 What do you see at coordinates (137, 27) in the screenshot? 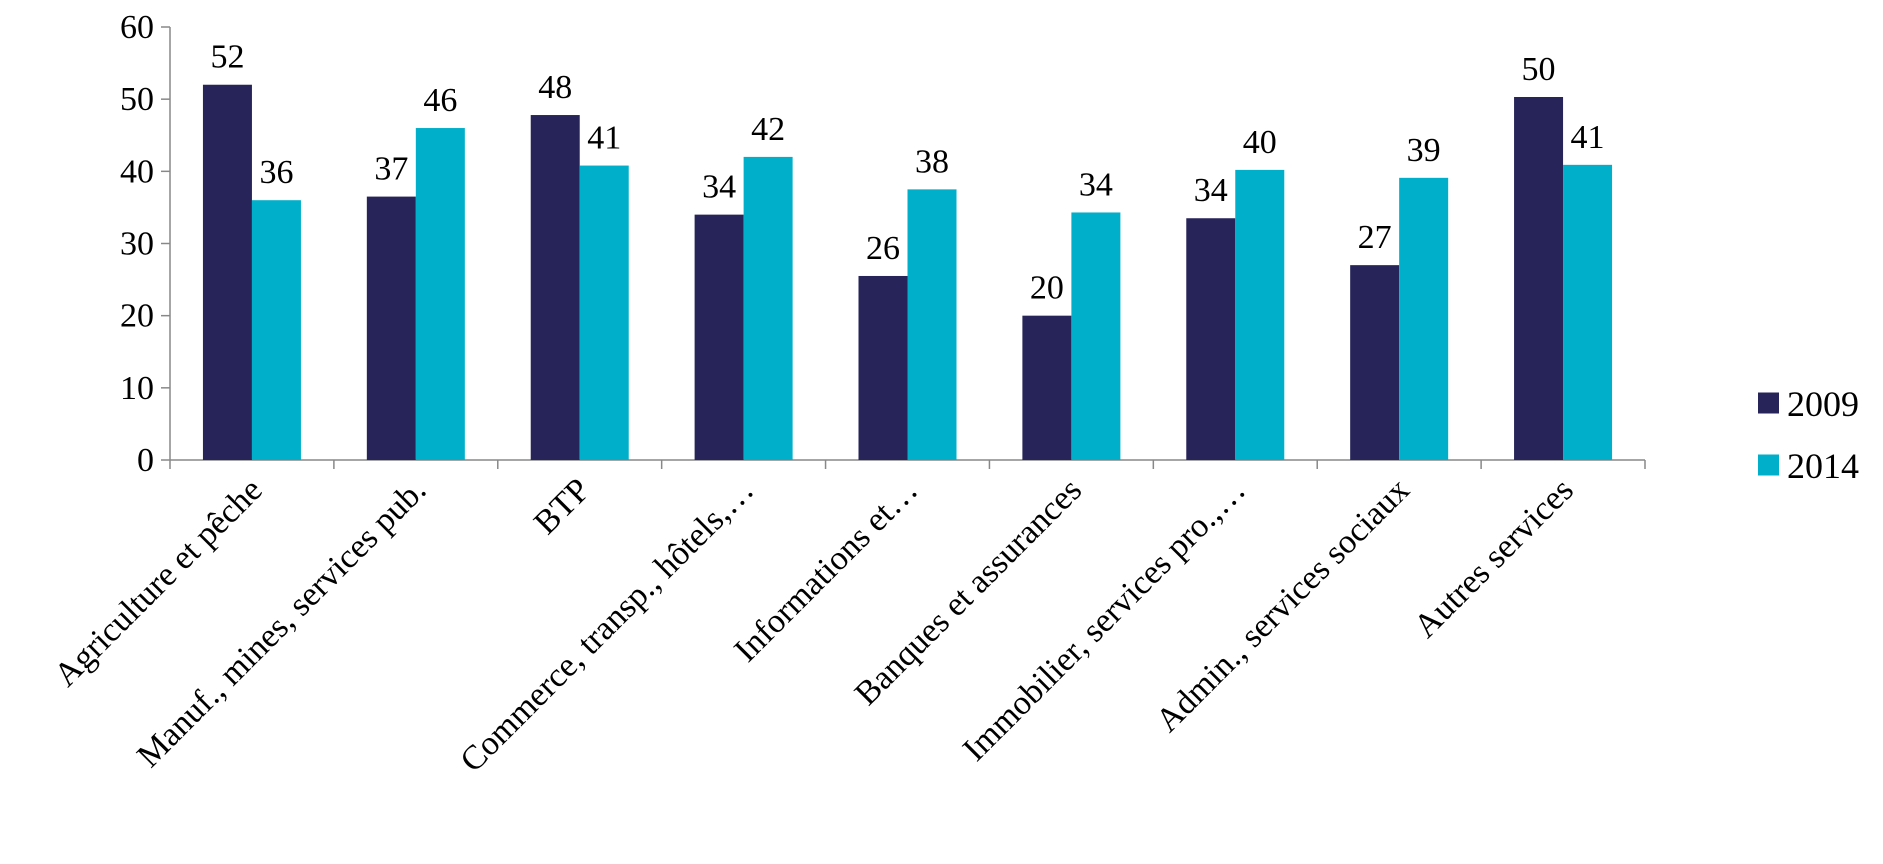
I see `y-tick-label: 60` at bounding box center [137, 27].